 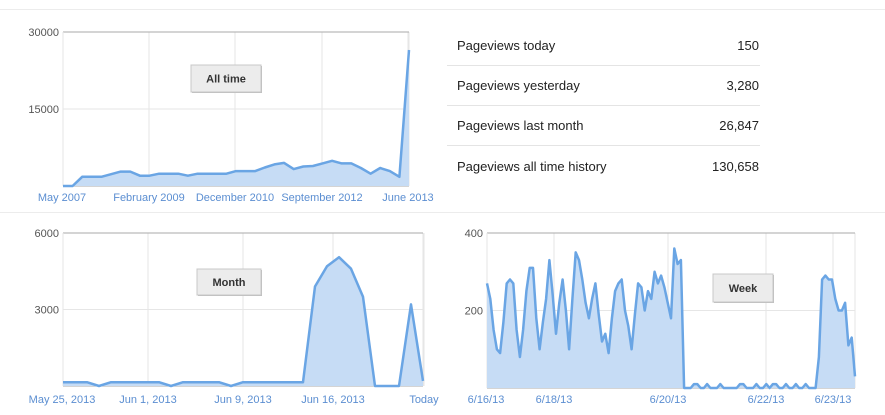 I want to click on y-tick-label: 3000, so click(x=47, y=311).